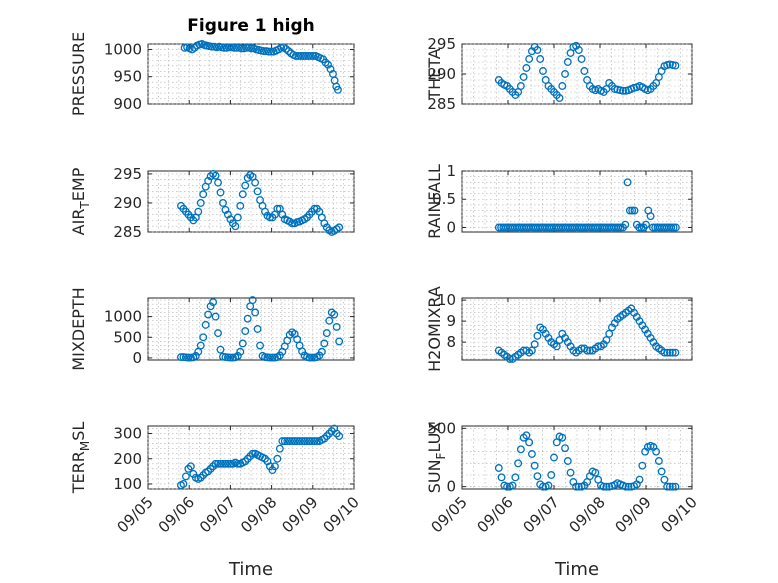 The height and width of the screenshot is (583, 778). What do you see at coordinates (434, 329) in the screenshot?
I see `y-axis-label: H2OMIXRA` at bounding box center [434, 329].